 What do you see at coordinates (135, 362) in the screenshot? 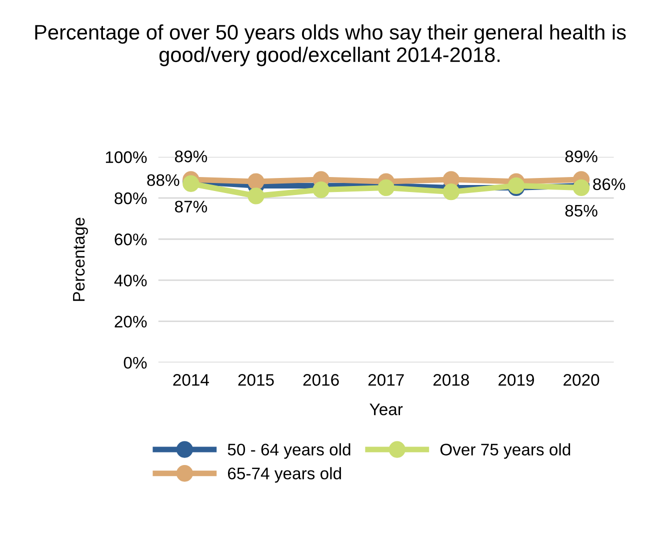
I see `y-tick-label: 0%` at bounding box center [135, 362].